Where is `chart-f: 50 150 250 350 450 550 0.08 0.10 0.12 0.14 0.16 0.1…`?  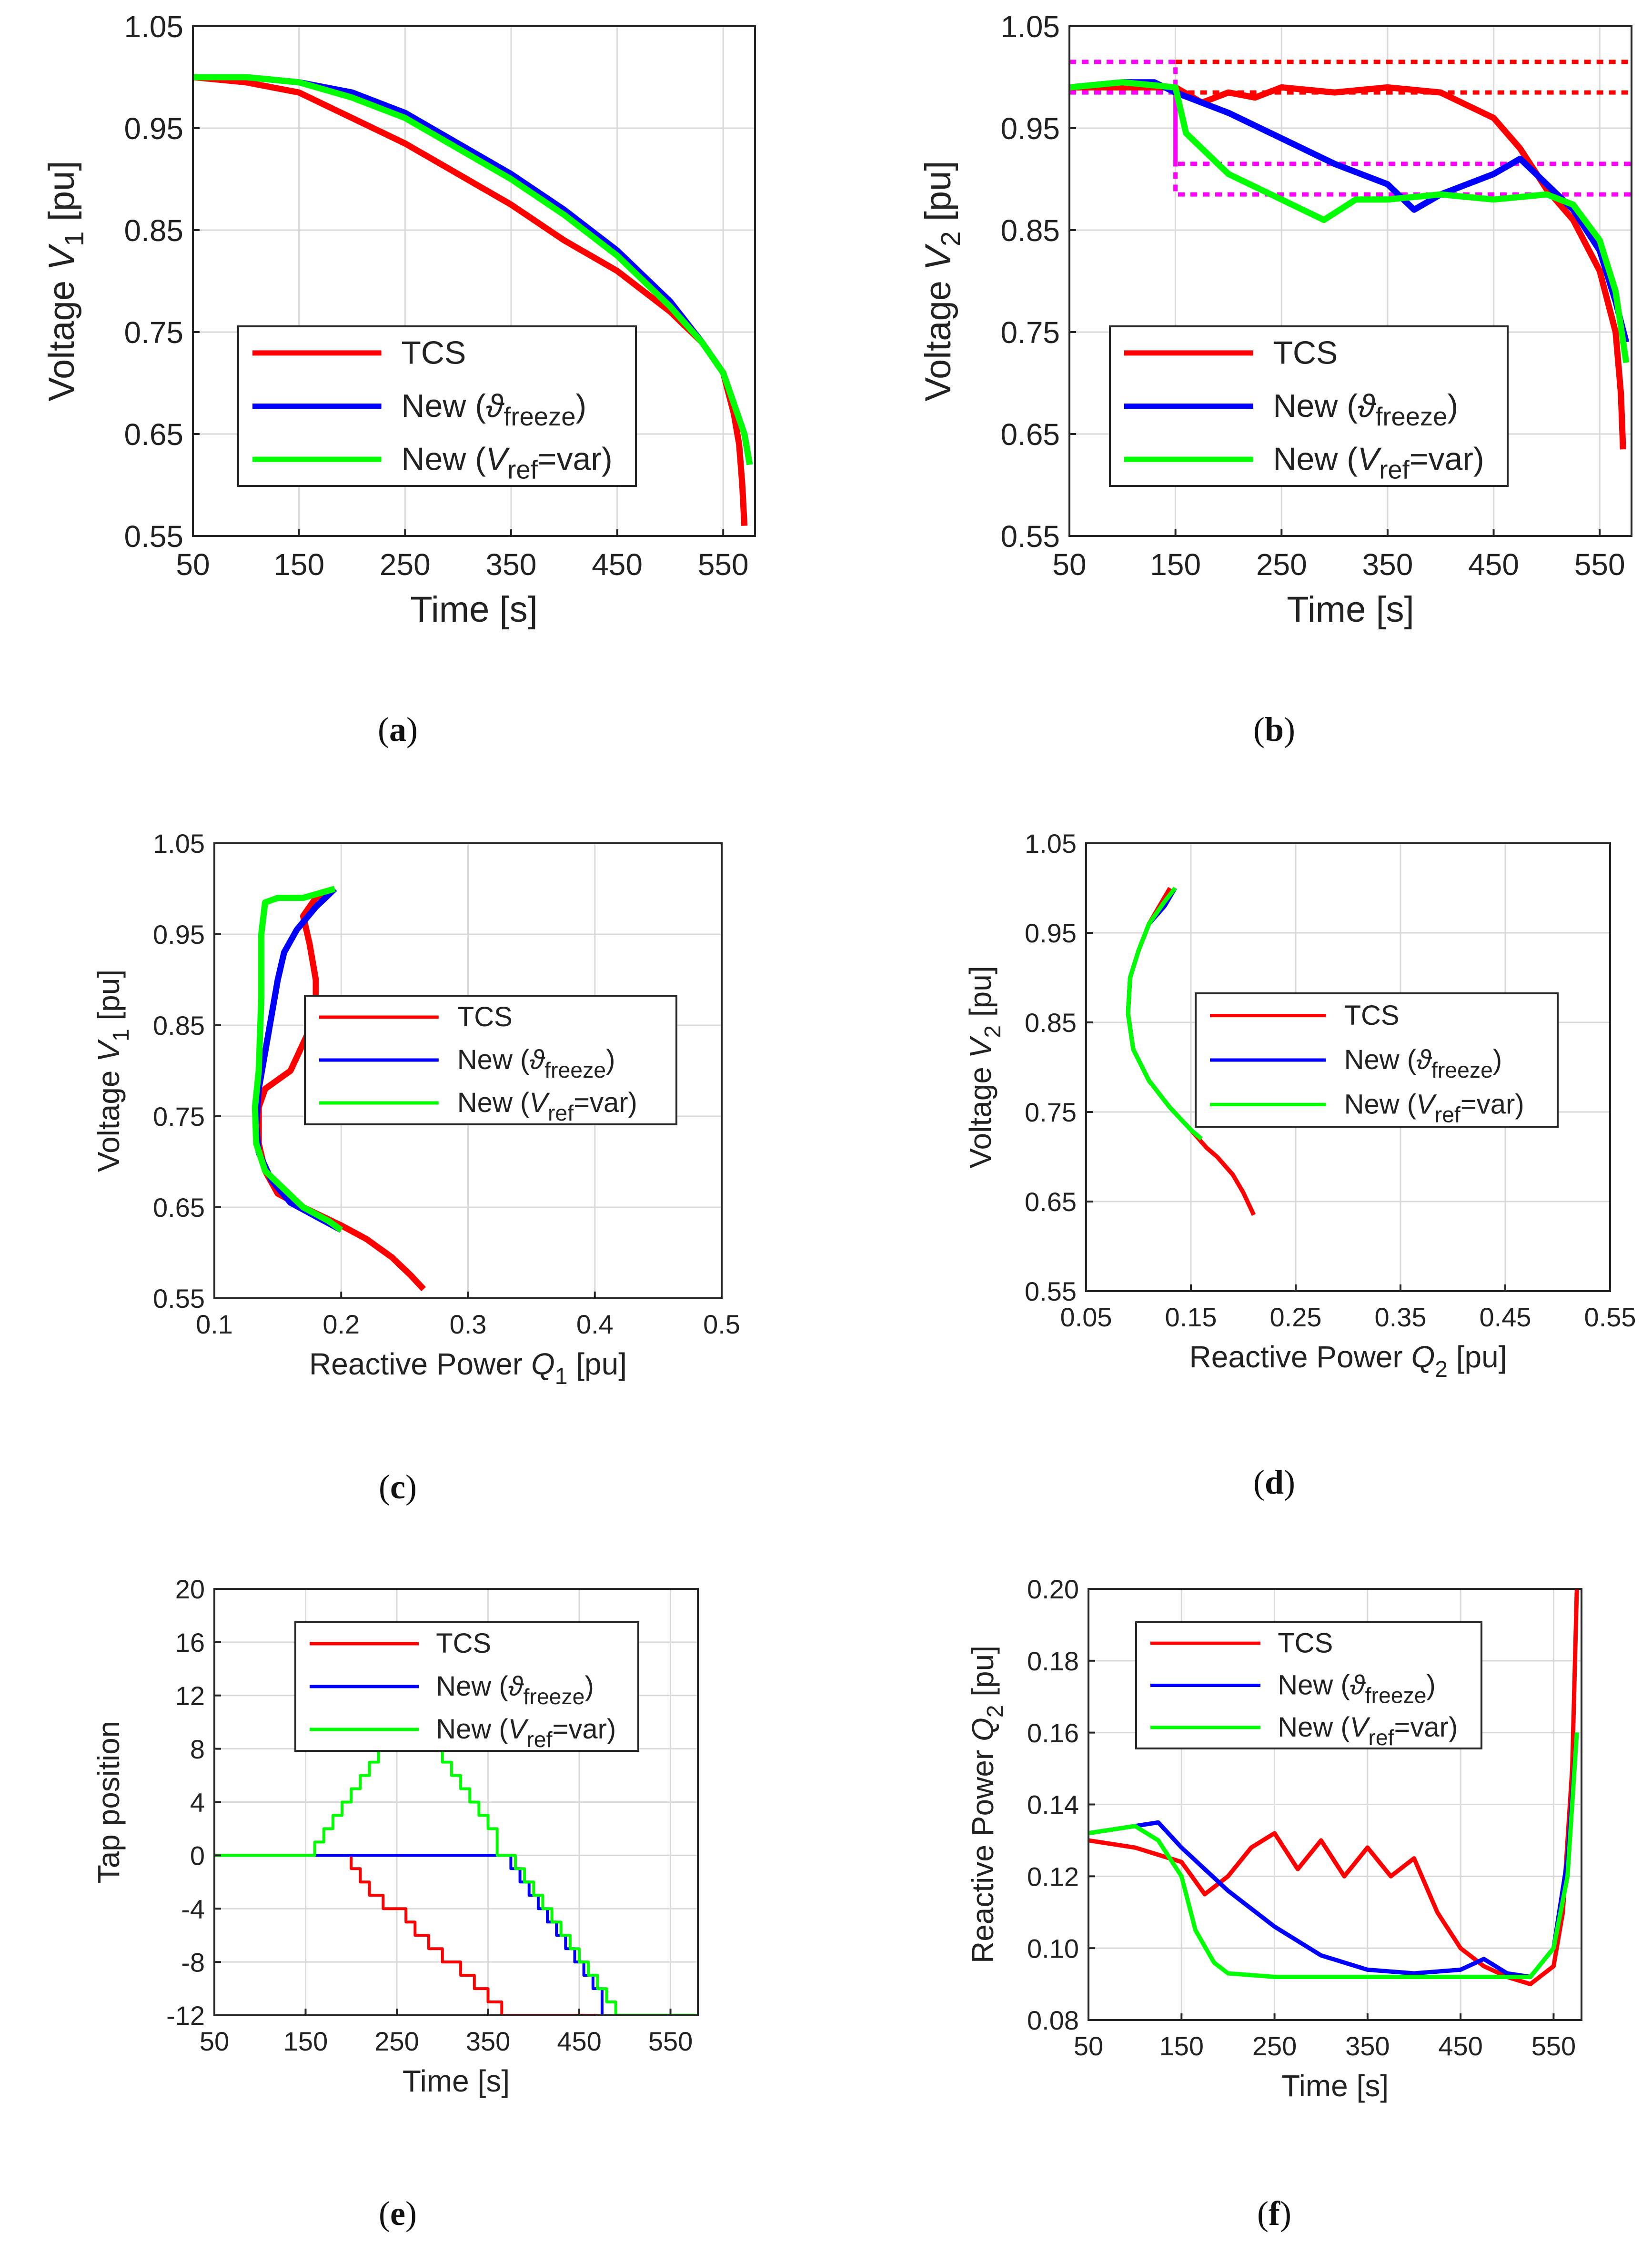 chart-f: 50 150 250 350 450 550 0.08 0.10 0.12 0.14 0.16 0.1… is located at coordinates (1274, 1903).